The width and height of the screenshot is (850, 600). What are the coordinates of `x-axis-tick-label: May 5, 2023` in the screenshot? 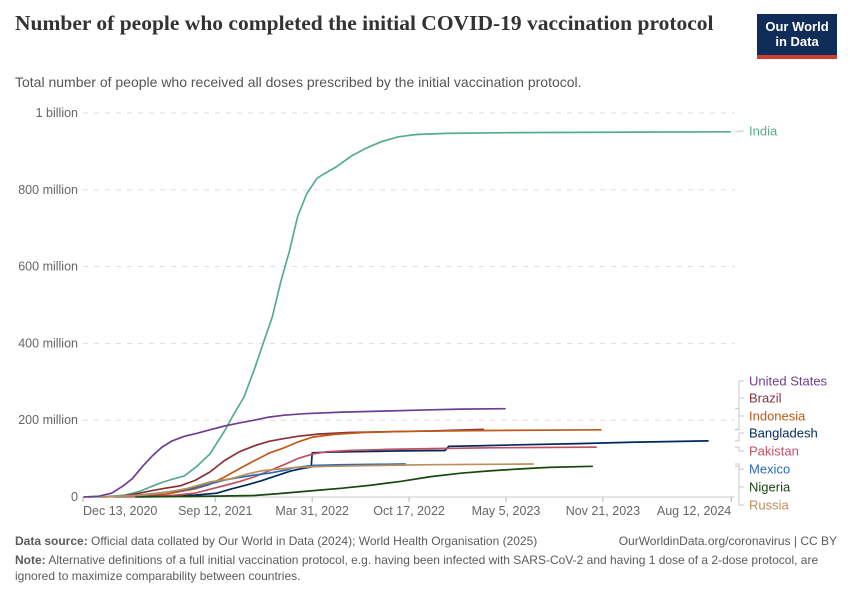 It's located at (506, 511).